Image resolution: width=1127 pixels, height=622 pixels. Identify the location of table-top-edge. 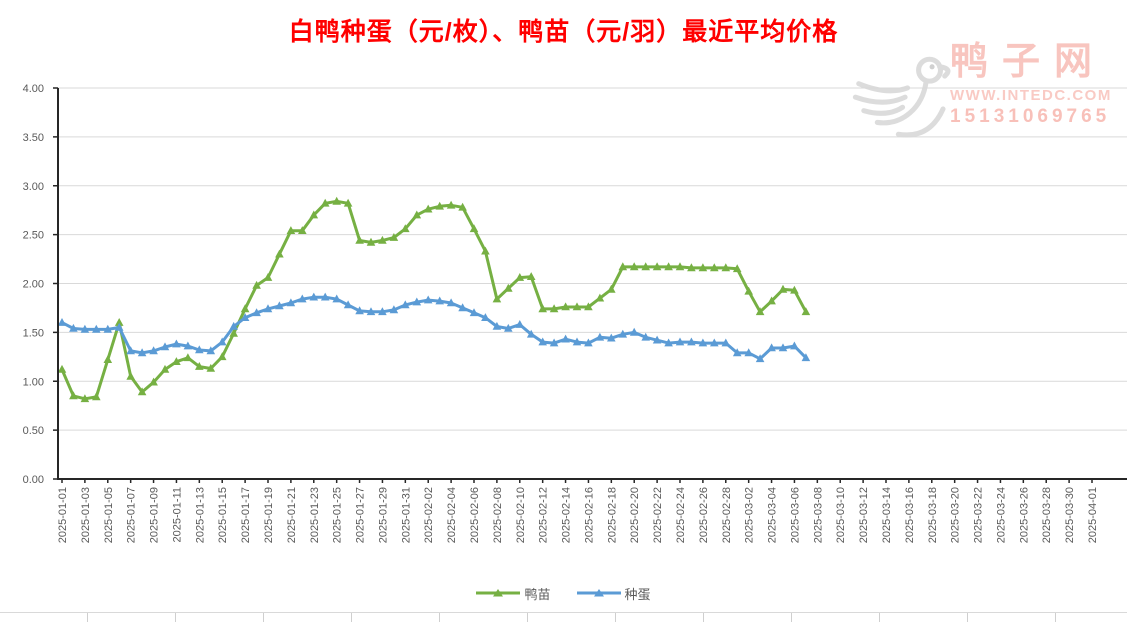
(563, 617).